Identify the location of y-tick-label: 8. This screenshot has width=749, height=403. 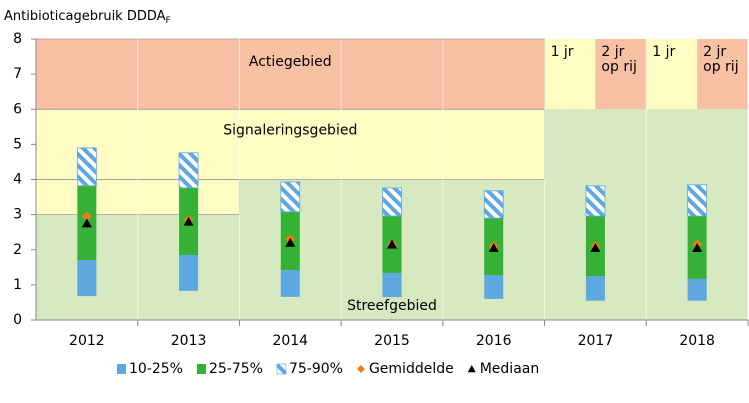
(17, 39).